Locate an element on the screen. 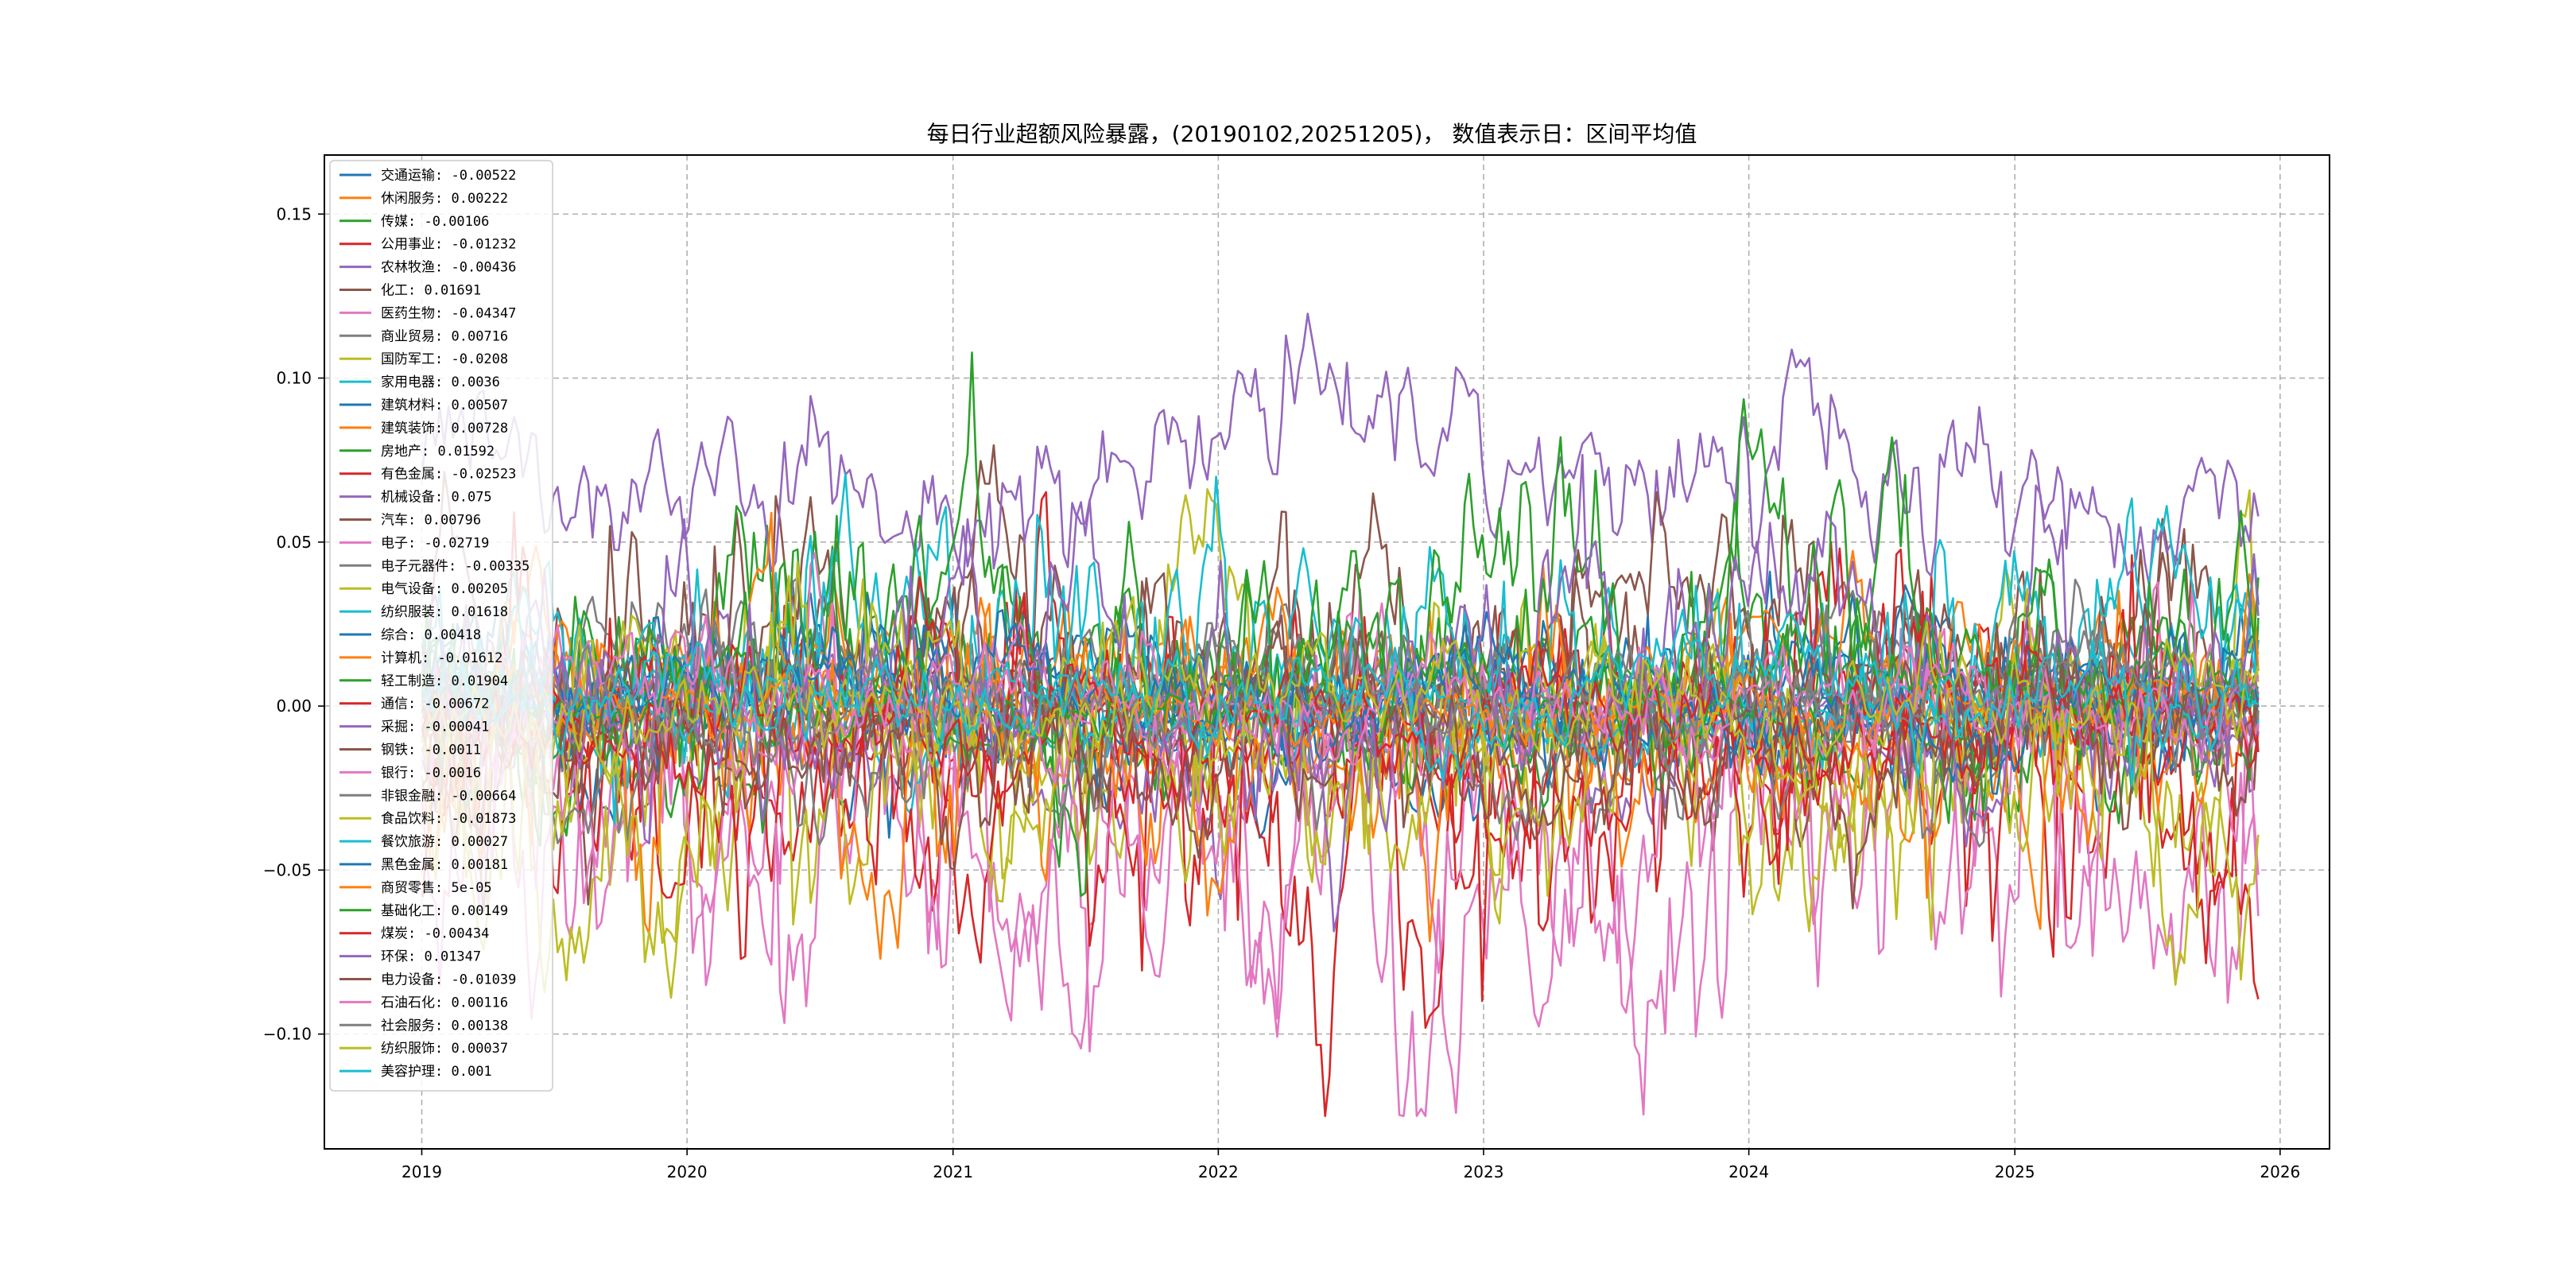  legend-series-mean: -0.0208 is located at coordinates (480, 359).